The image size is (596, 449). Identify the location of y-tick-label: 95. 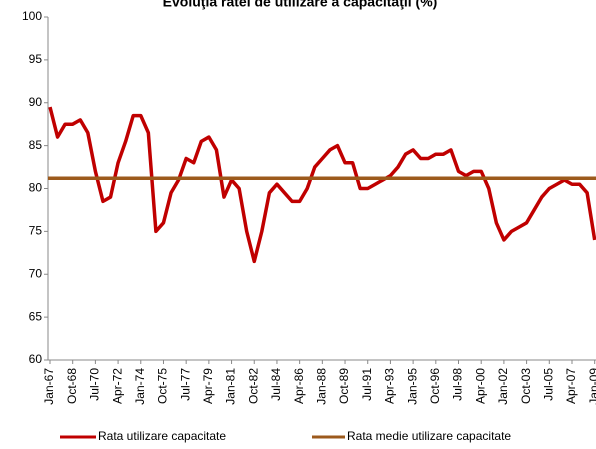
(36, 59).